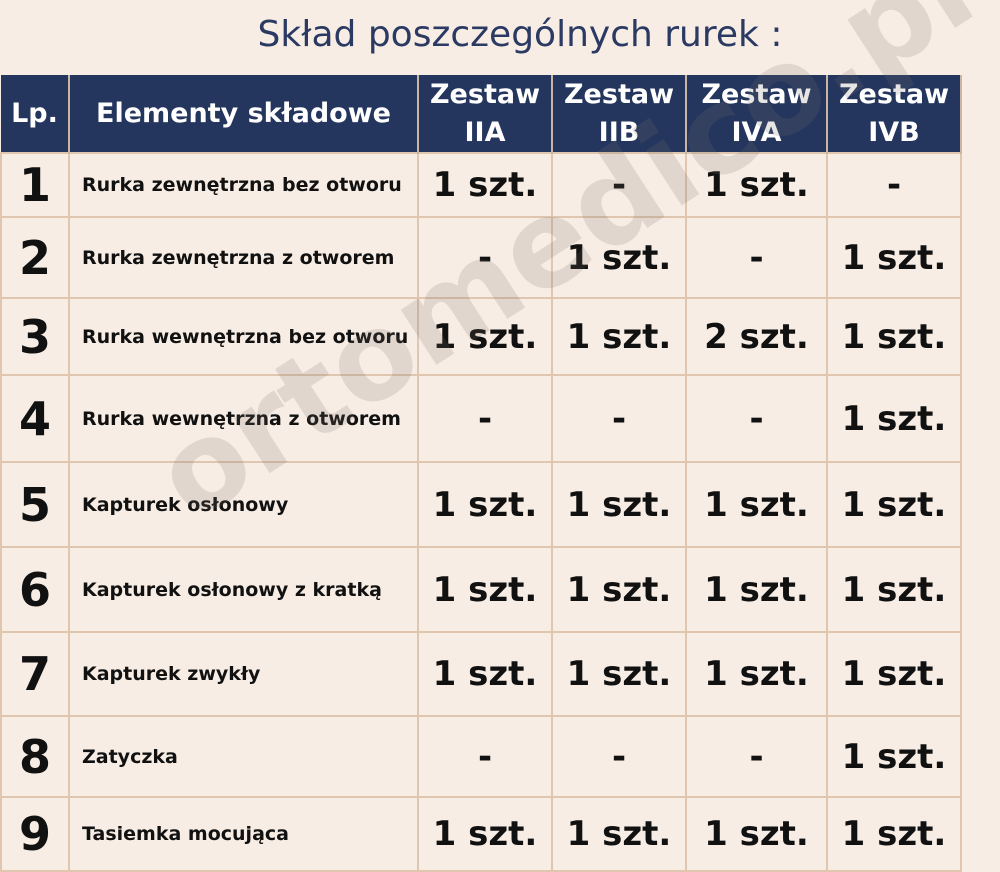  What do you see at coordinates (35, 114) in the screenshot?
I see `header-lp: Lp.` at bounding box center [35, 114].